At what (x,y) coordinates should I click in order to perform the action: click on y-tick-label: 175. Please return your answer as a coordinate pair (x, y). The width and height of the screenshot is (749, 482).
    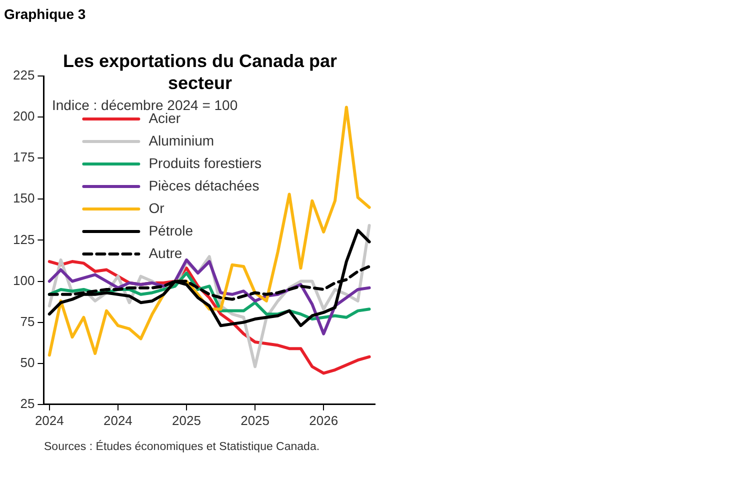
    Looking at the image, I should click on (23, 157).